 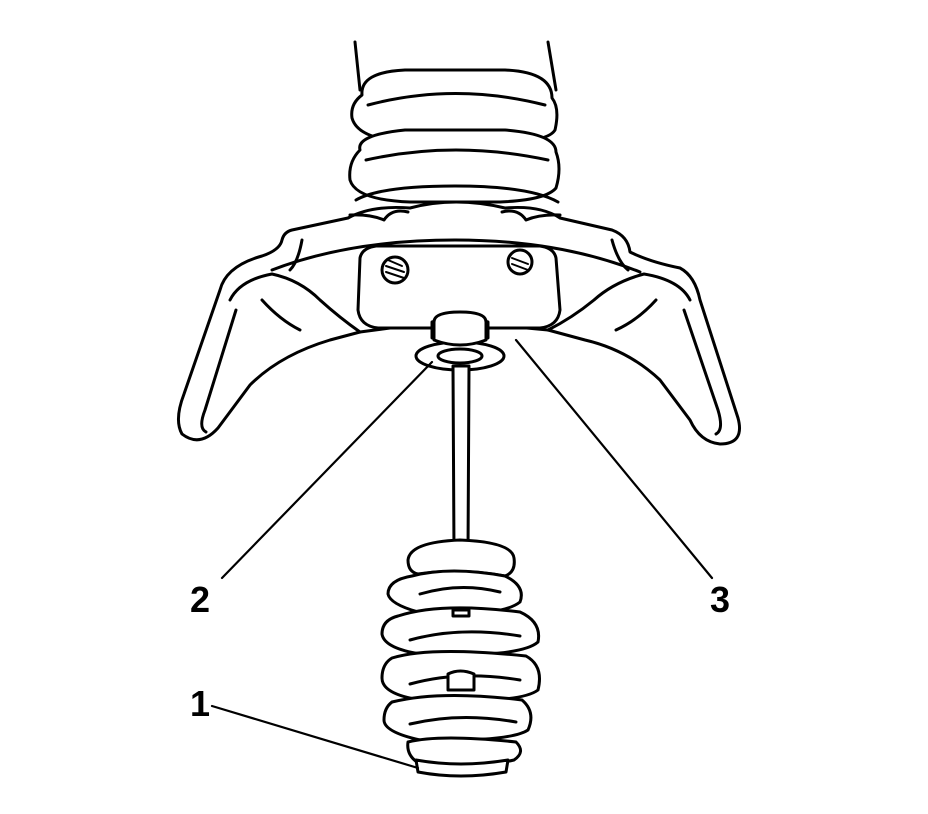 What do you see at coordinates (459, 287) in the screenshot?
I see `mount-plate` at bounding box center [459, 287].